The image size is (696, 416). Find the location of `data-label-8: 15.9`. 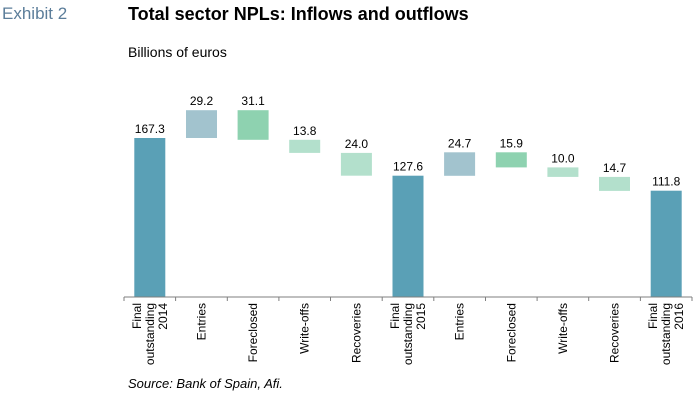

data-label-8: 15.9 is located at coordinates (512, 143).